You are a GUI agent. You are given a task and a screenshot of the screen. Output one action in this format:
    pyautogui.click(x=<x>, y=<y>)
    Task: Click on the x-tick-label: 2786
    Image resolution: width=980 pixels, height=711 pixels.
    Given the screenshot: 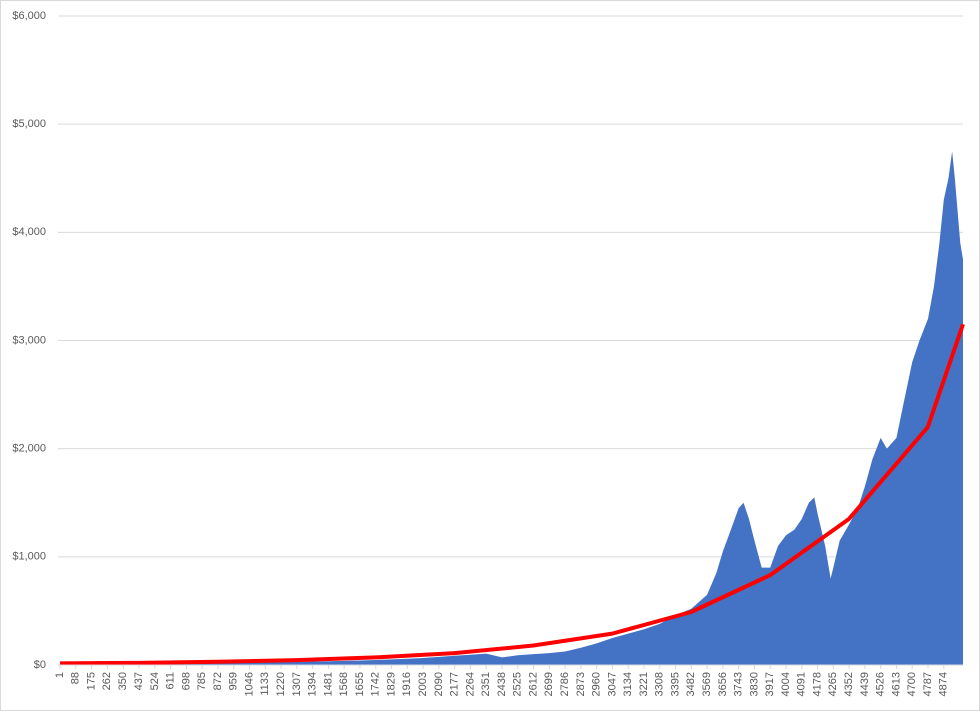 What is the action you would take?
    pyautogui.click(x=565, y=684)
    